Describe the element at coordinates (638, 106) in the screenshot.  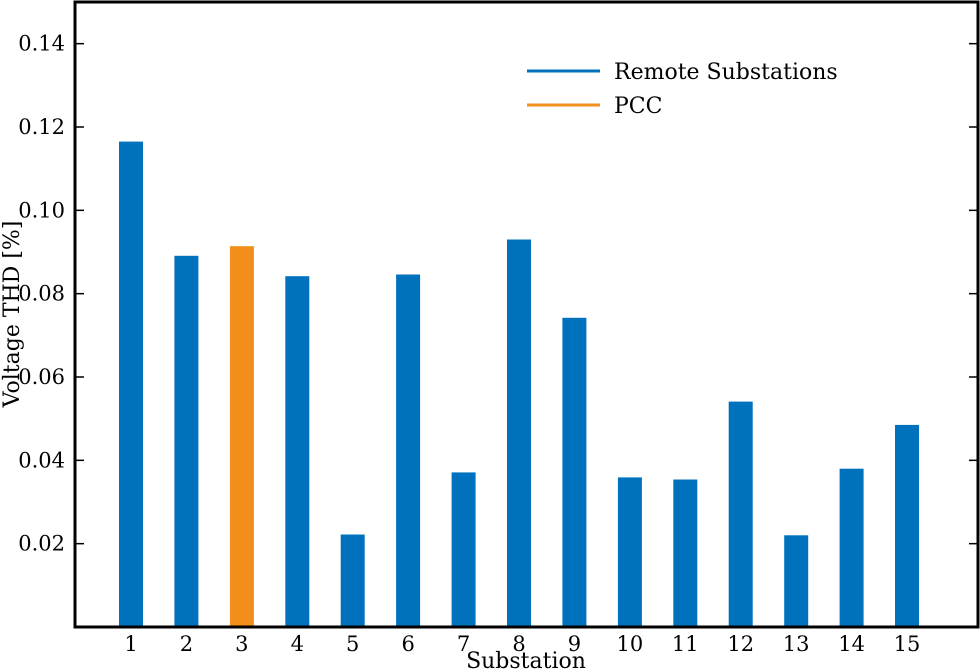
I see `legend-label-pcc: PCC` at that location.